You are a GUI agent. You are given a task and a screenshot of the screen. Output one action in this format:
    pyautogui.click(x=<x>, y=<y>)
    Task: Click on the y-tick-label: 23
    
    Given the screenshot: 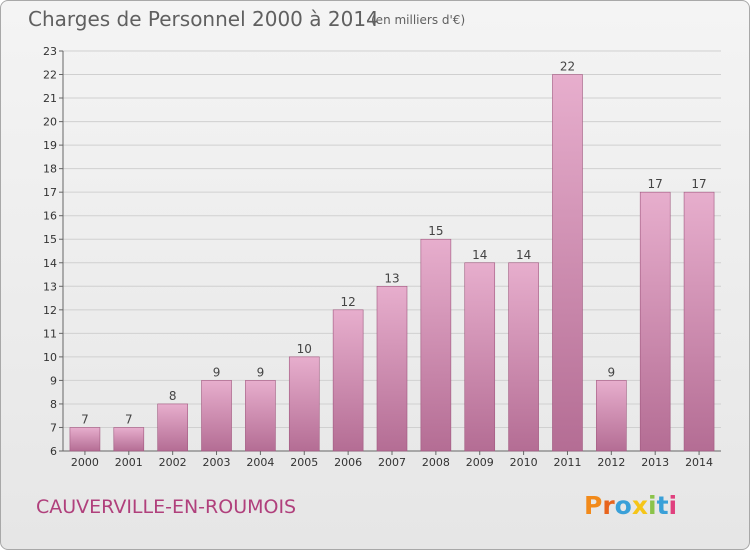 What is the action you would take?
    pyautogui.click(x=50, y=51)
    